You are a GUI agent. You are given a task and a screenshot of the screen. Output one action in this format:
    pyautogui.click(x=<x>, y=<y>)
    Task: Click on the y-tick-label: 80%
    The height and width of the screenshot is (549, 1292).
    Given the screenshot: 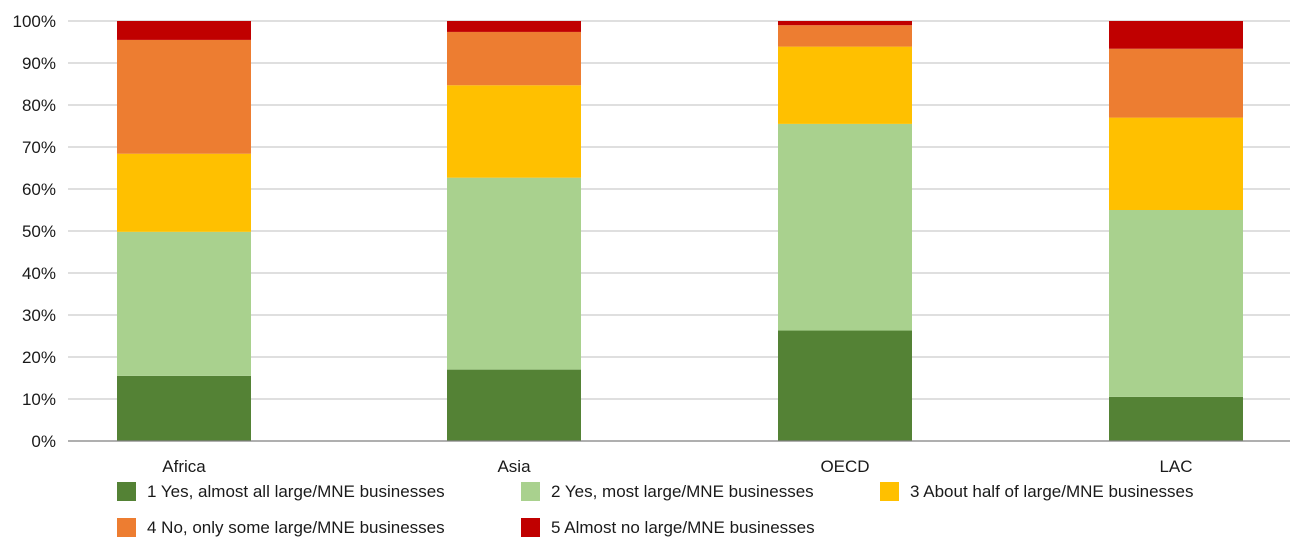 What is the action you would take?
    pyautogui.click(x=39, y=105)
    